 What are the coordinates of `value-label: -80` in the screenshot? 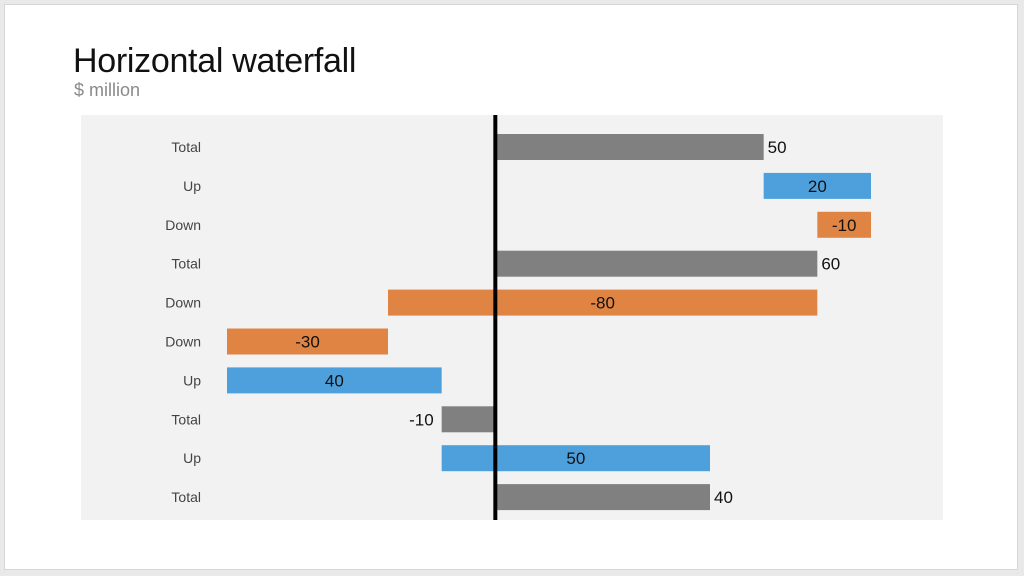 It's located at (602, 303).